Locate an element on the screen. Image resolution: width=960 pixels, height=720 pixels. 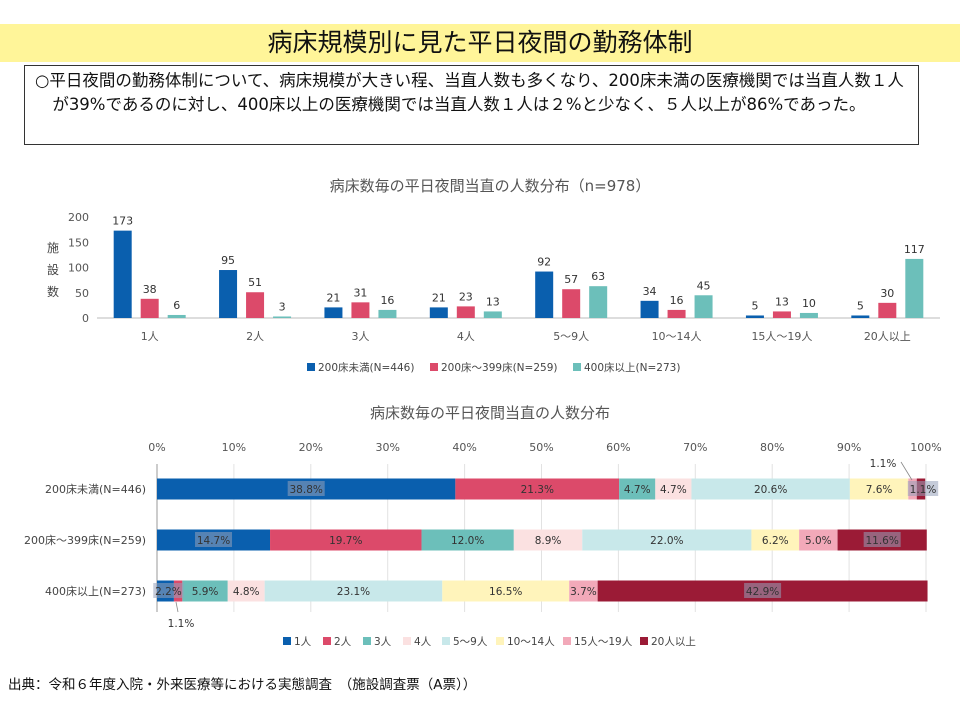
y-axis-label: 施 is located at coordinates (53, 248).